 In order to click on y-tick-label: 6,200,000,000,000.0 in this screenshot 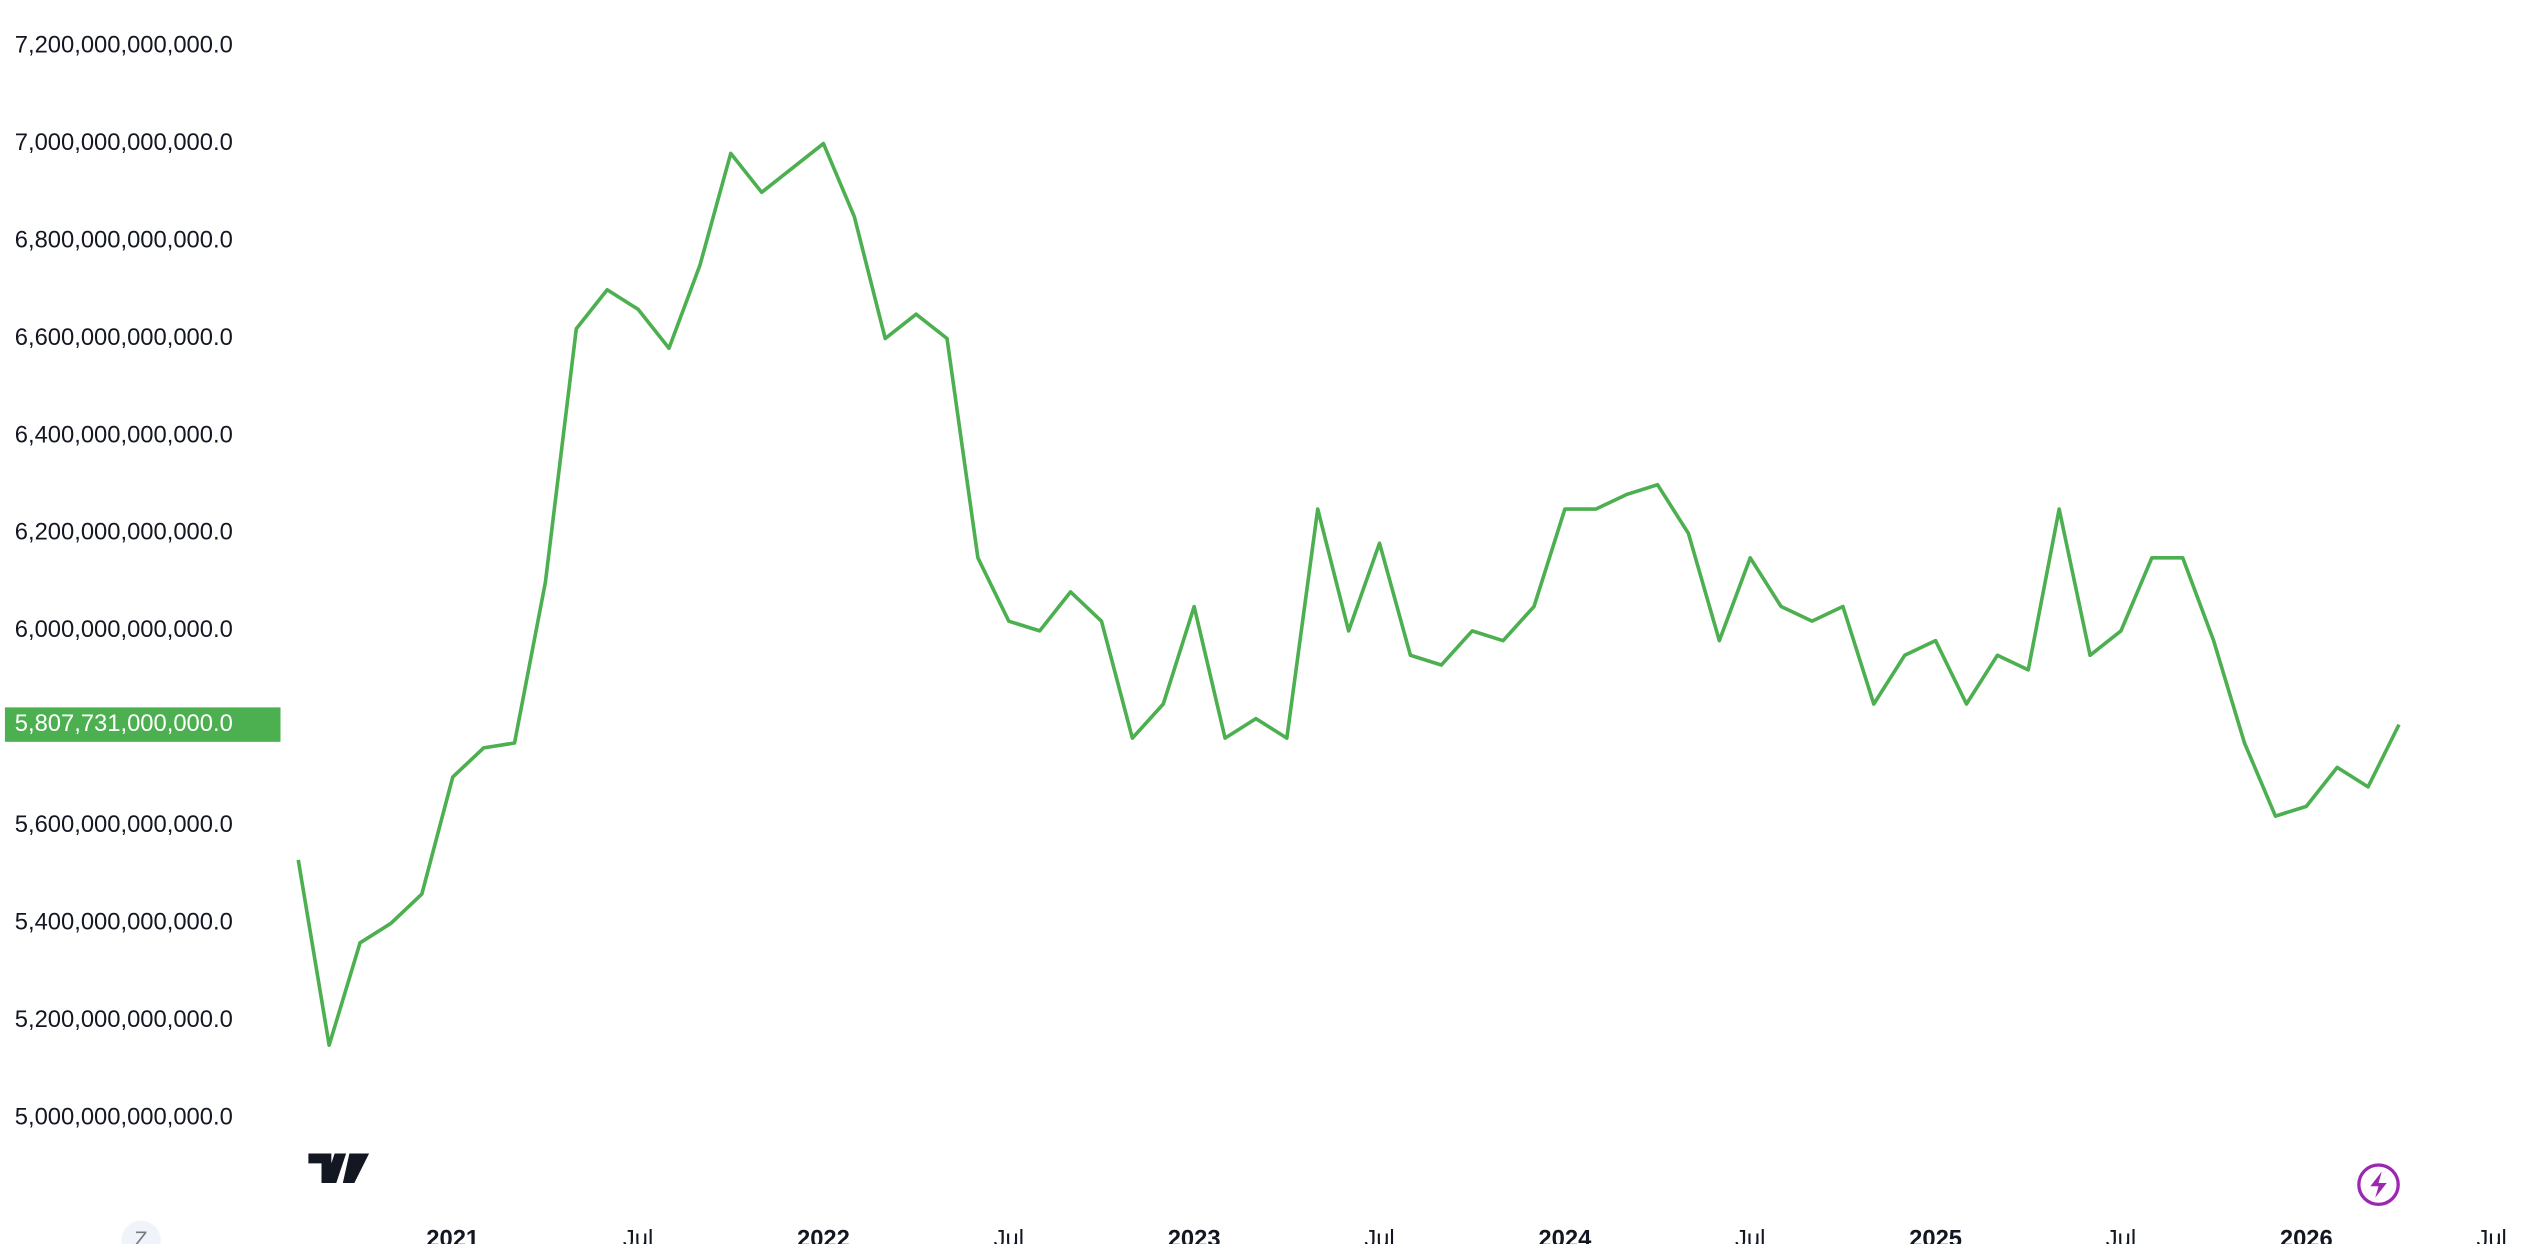, I will do `click(124, 532)`.